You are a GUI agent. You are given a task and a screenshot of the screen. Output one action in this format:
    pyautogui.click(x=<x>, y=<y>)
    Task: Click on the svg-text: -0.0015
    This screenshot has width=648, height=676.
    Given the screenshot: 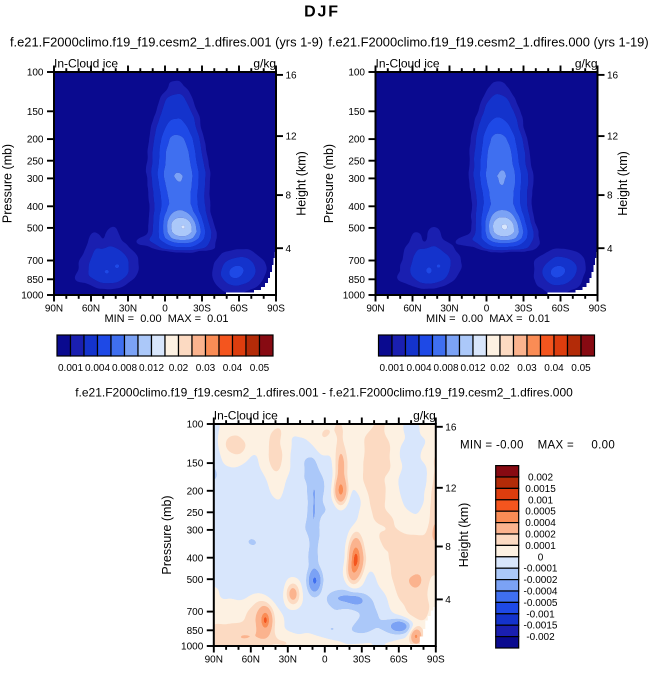 What is the action you would take?
    pyautogui.click(x=541, y=626)
    